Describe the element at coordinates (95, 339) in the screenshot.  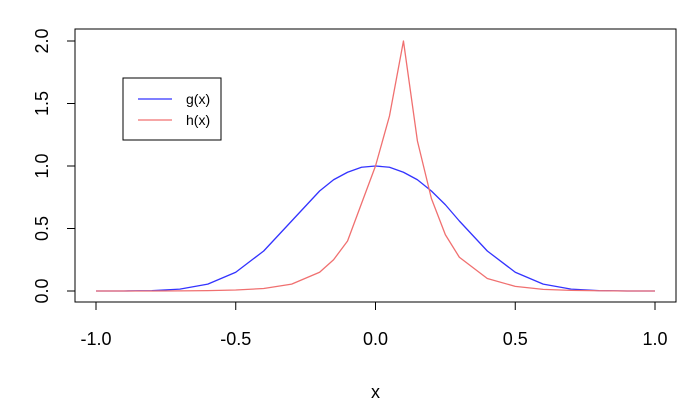
I see `x-tick-label: -1.0` at that location.